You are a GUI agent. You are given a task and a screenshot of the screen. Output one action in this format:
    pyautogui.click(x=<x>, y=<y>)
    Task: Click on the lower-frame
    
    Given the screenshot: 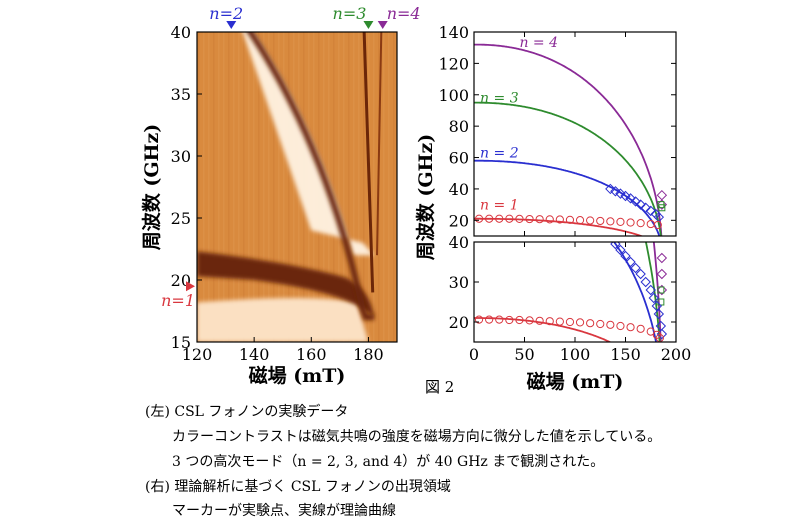 What is the action you would take?
    pyautogui.click(x=575, y=292)
    